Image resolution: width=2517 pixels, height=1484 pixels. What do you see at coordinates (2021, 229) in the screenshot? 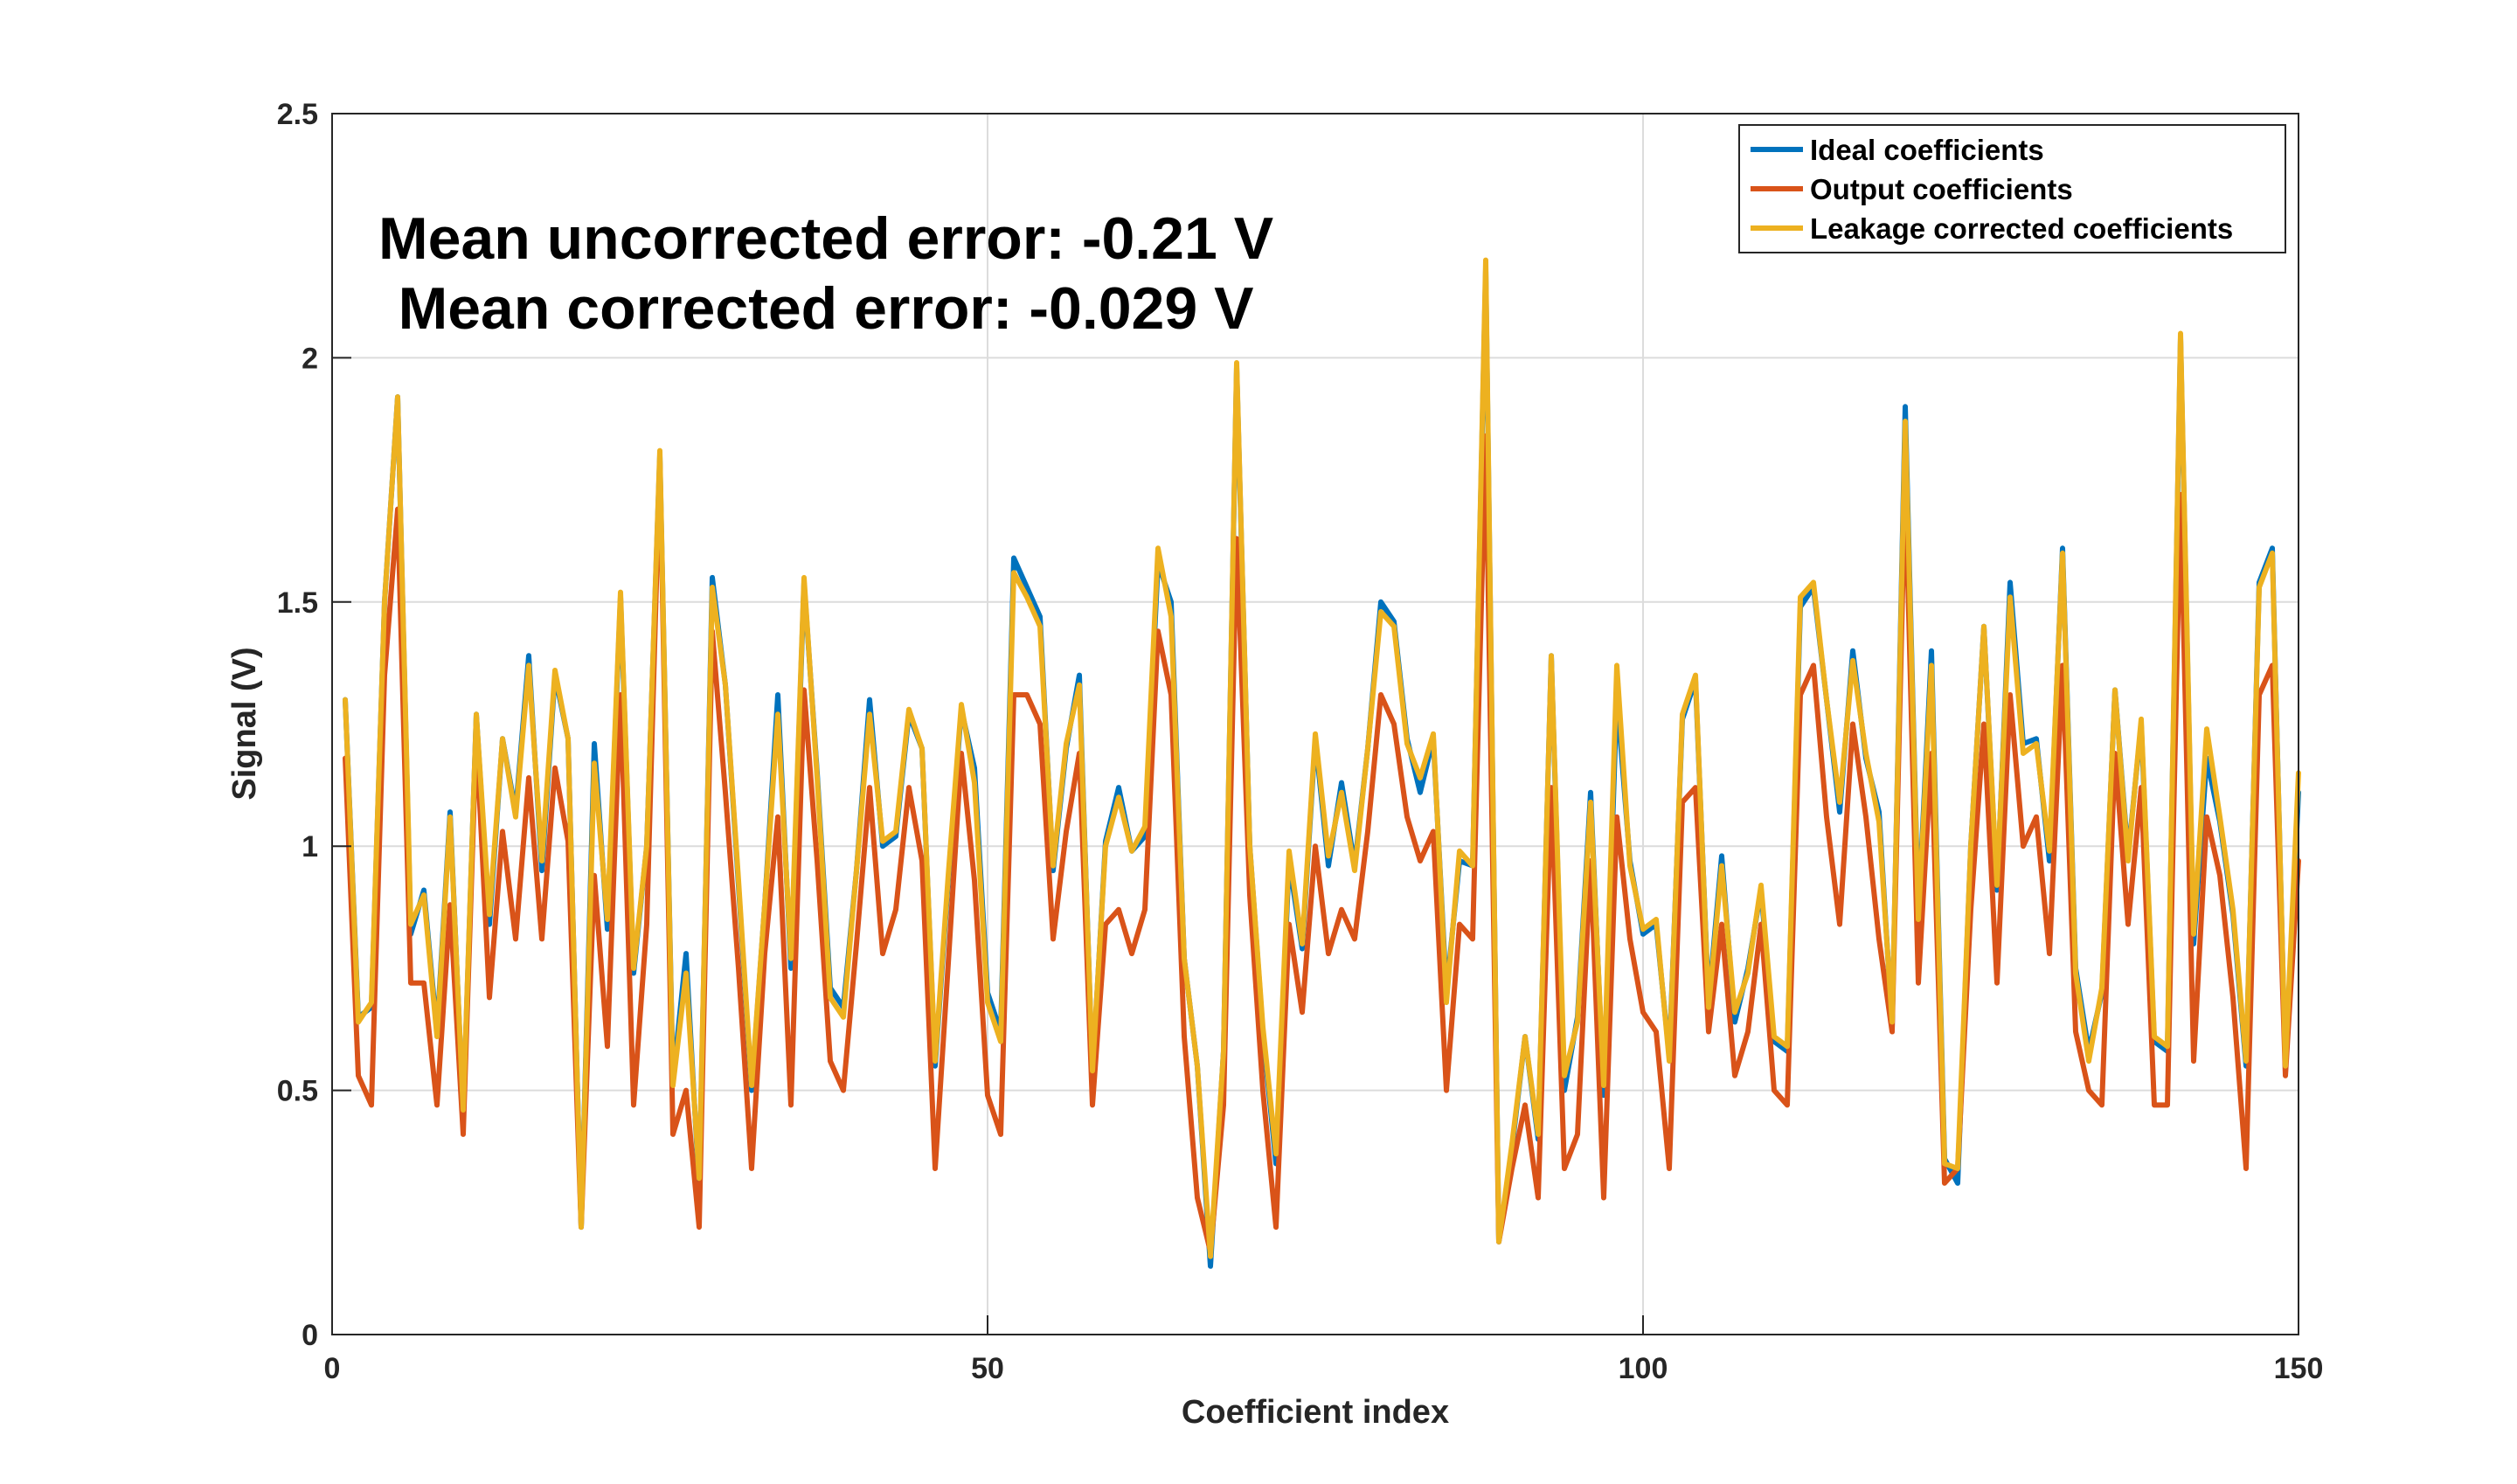
I see `legend-label-leakage-corrected: Leakage corrected coefficients` at bounding box center [2021, 229].